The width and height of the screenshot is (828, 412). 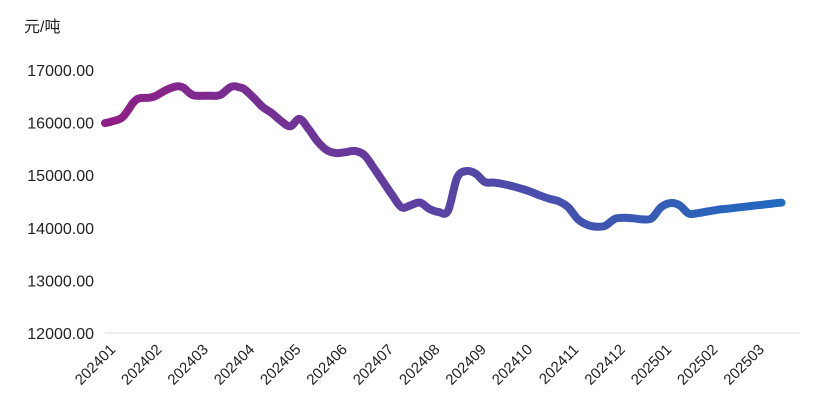 What do you see at coordinates (141, 364) in the screenshot?
I see `x-tick-label: 202402` at bounding box center [141, 364].